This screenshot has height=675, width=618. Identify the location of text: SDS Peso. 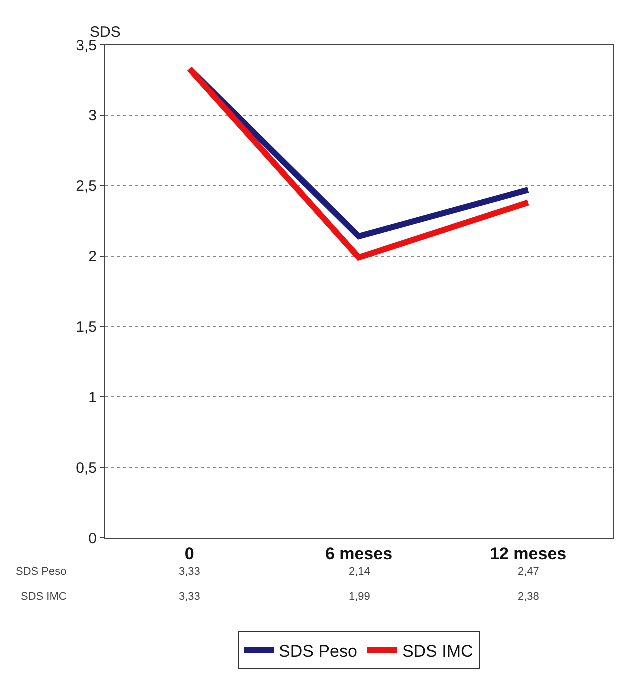
(41, 572).